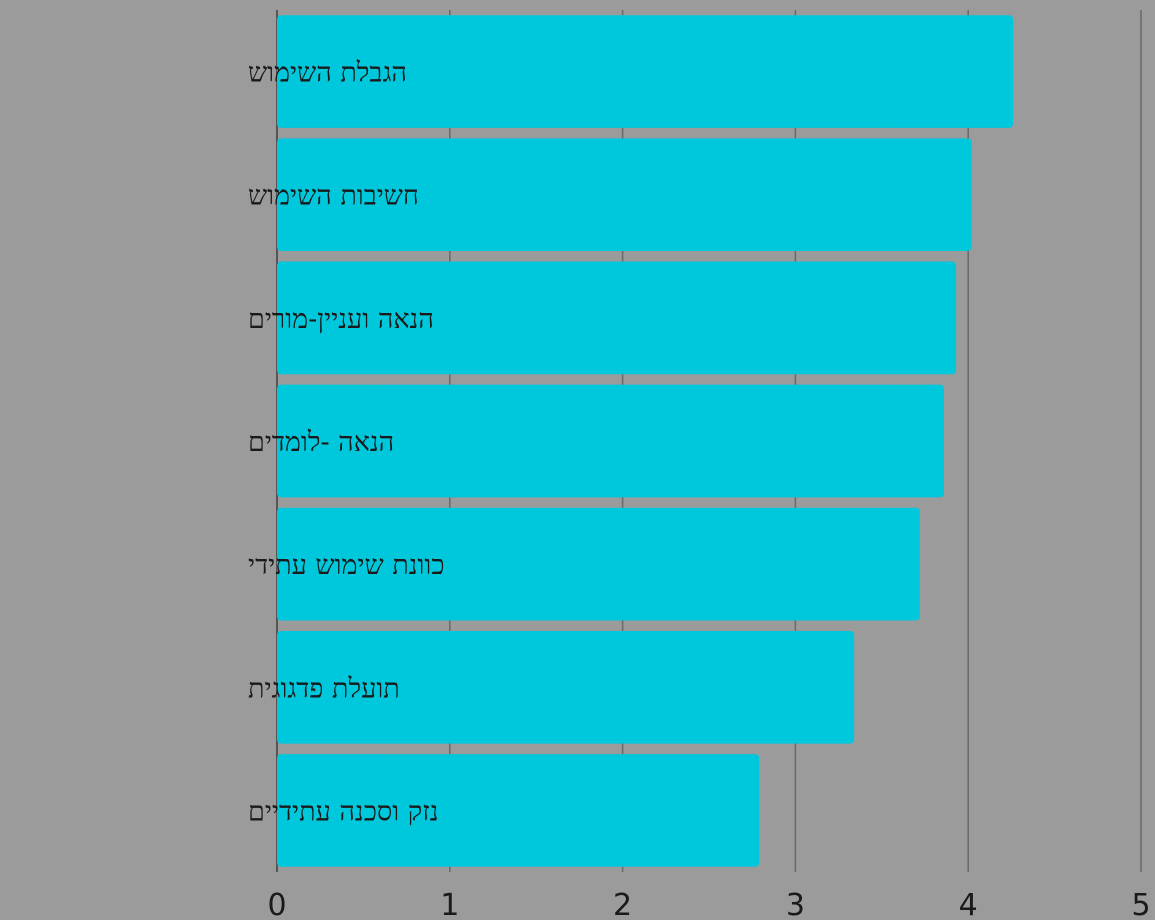 The height and width of the screenshot is (920, 1155). I want to click on category-label: תועלת פדגוגית, so click(324, 688).